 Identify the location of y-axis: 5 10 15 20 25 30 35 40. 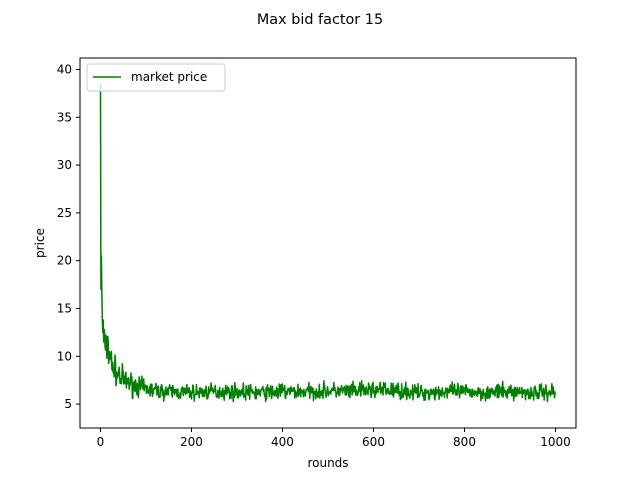
(68, 236).